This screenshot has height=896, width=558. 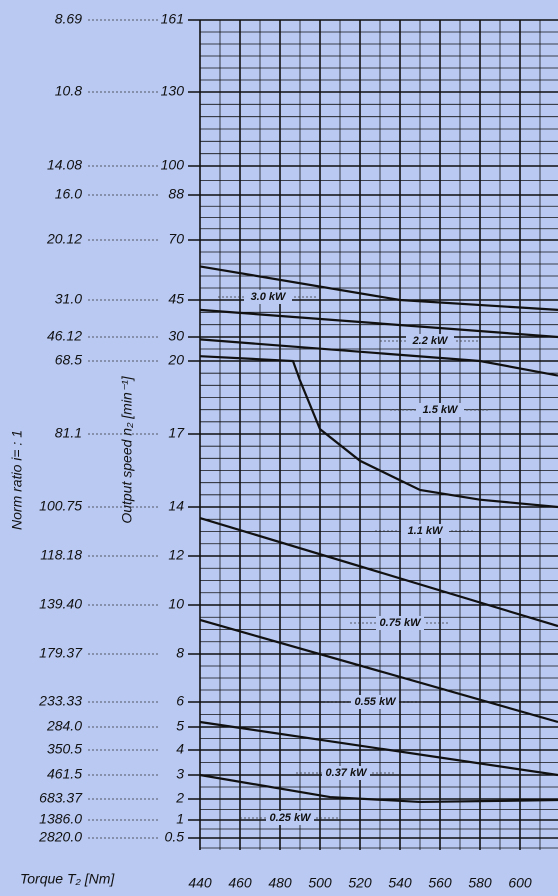 I want to click on y-tick-label: 4, so click(x=180, y=749).